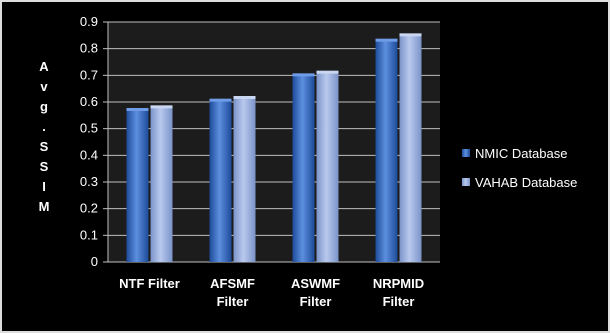  Describe the element at coordinates (44, 86) in the screenshot. I see `y-axis-label-char: v` at that location.